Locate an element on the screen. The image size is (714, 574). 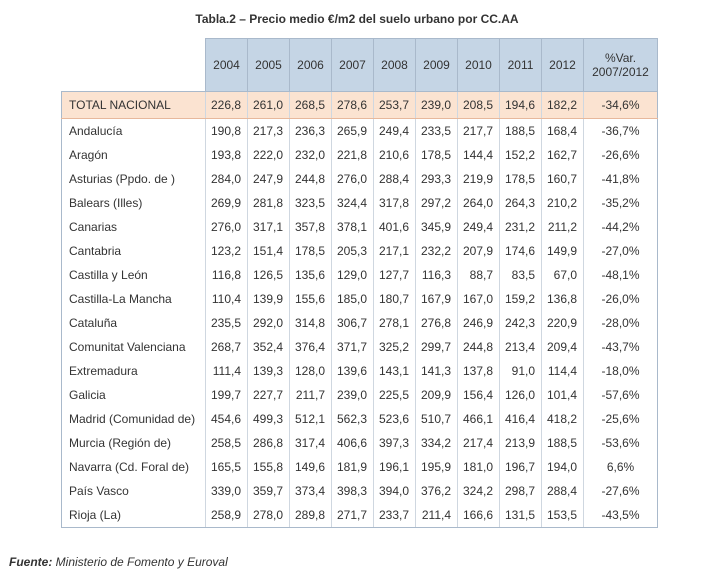
cell-value: 235,5 is located at coordinates (226, 323).